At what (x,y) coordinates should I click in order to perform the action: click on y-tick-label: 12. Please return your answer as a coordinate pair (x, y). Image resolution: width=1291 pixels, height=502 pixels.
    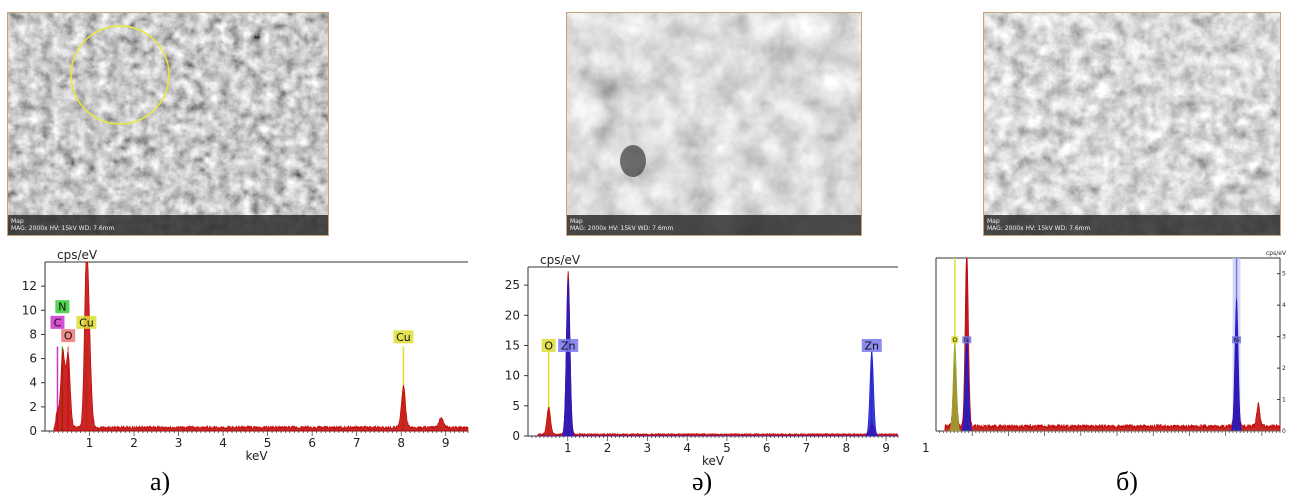
    Looking at the image, I should click on (29, 286).